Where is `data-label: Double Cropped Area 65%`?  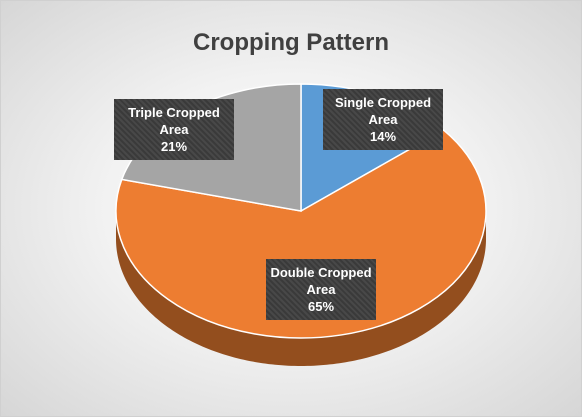
data-label: Double Cropped Area 65% is located at coordinates (321, 289).